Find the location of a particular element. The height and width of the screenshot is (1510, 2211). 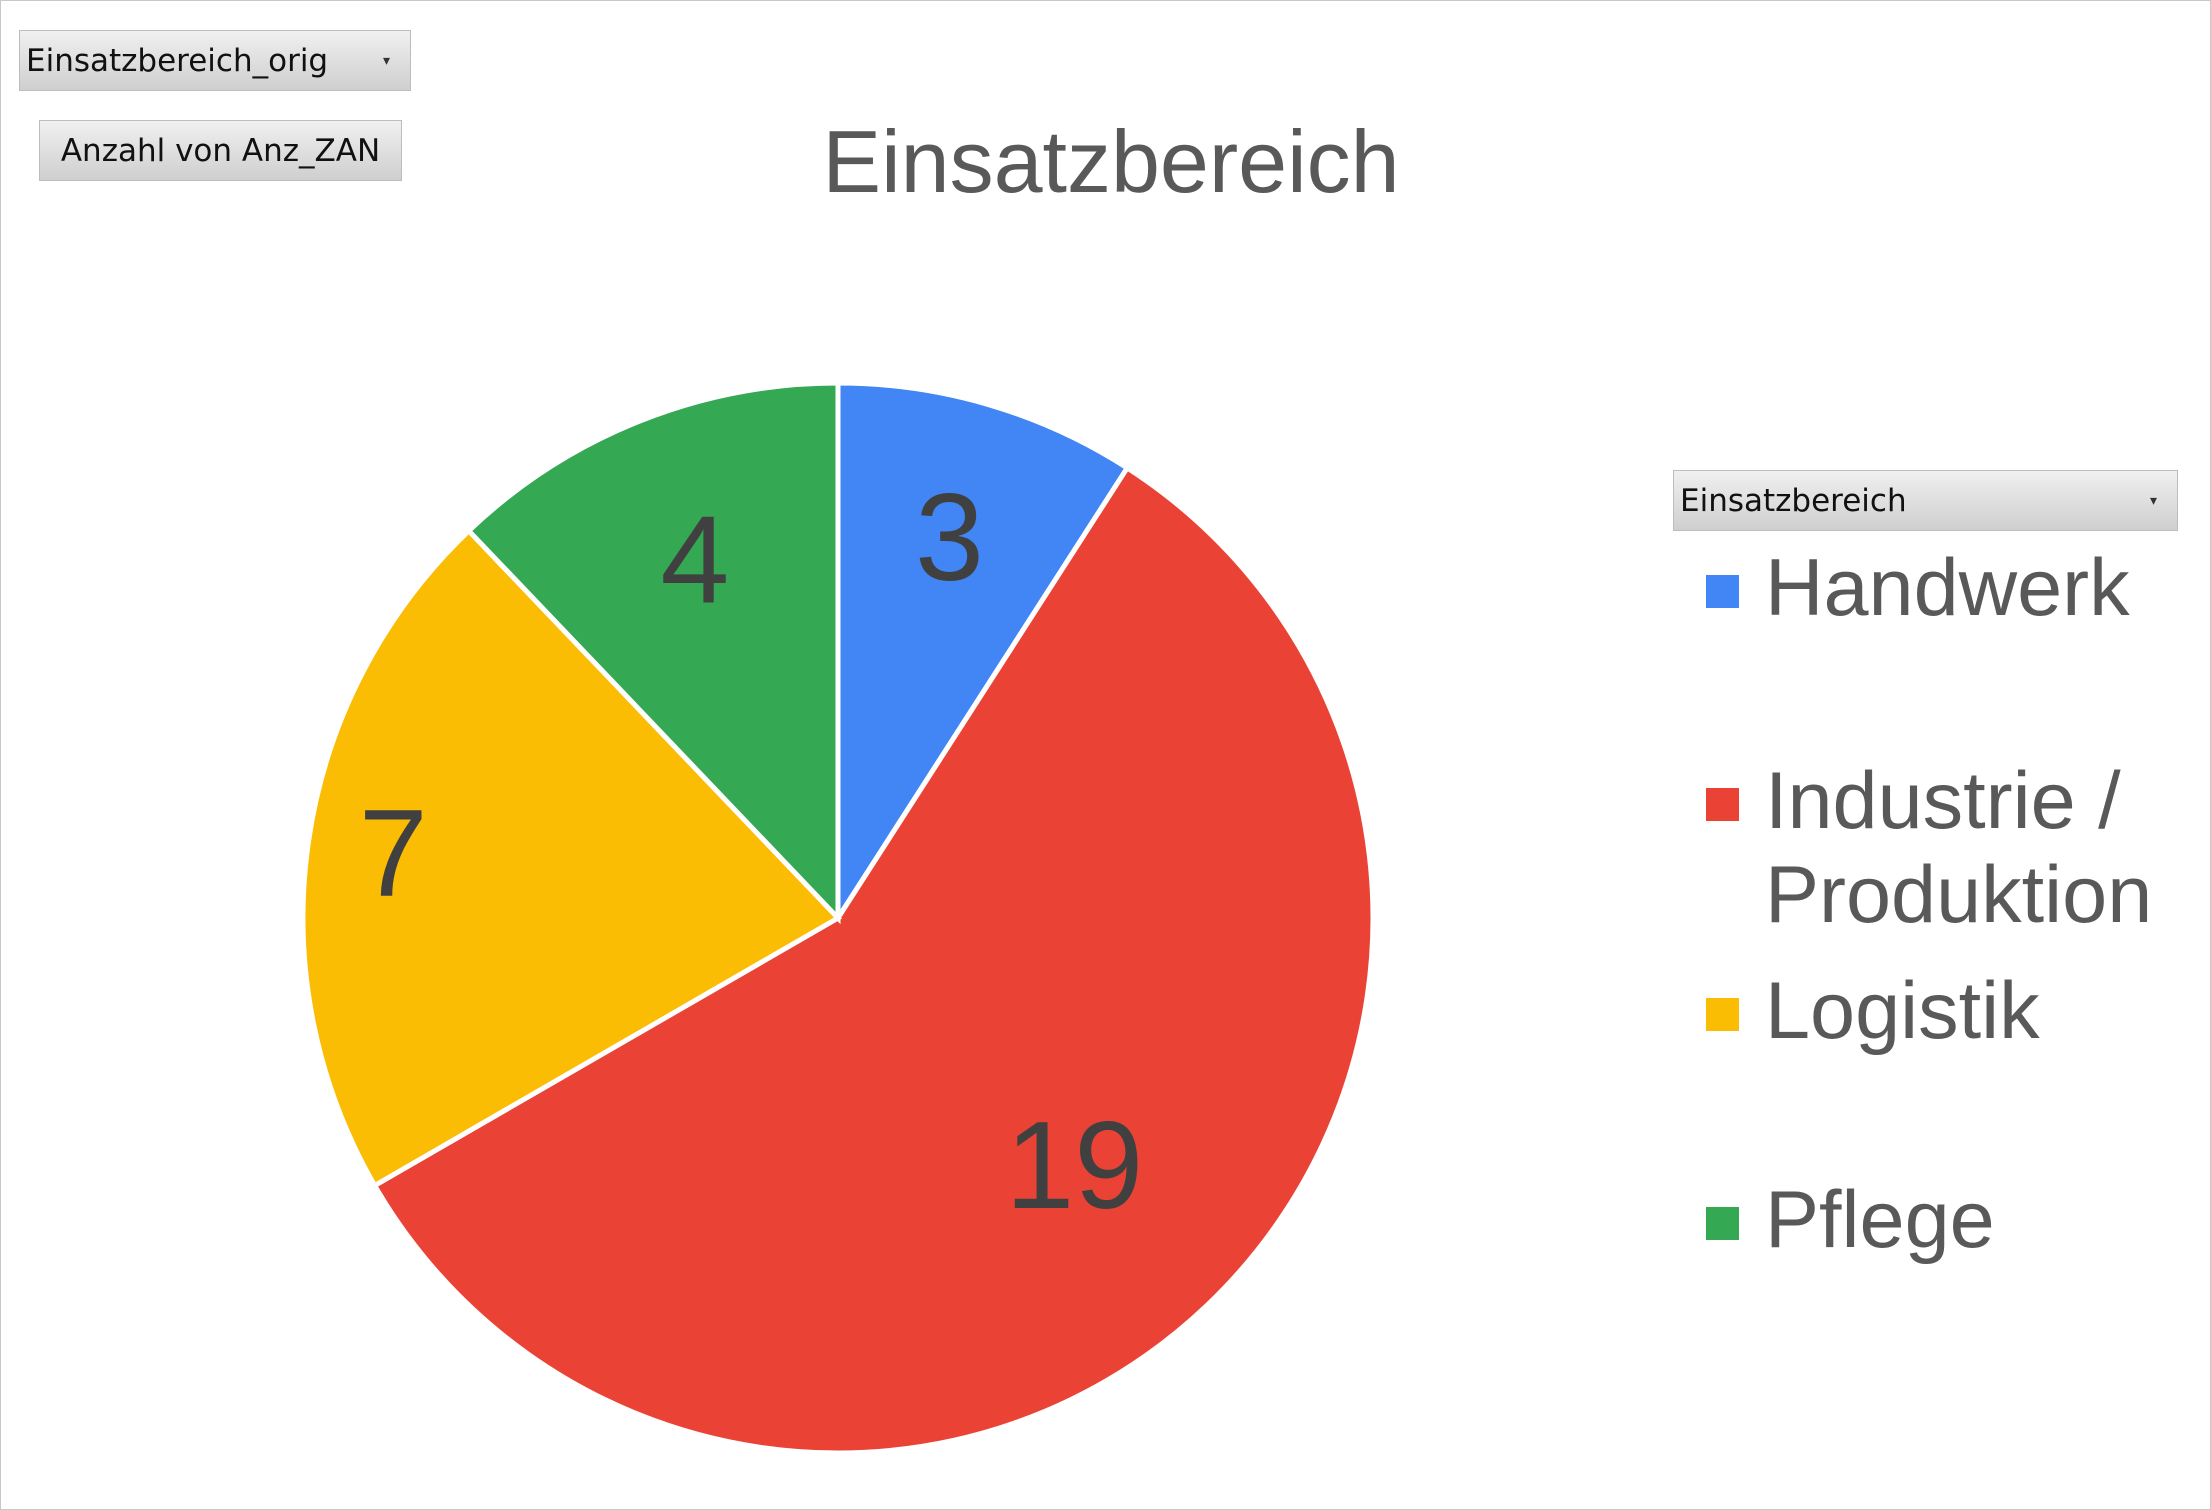

legend-label: Handwerk is located at coordinates (1947, 588).